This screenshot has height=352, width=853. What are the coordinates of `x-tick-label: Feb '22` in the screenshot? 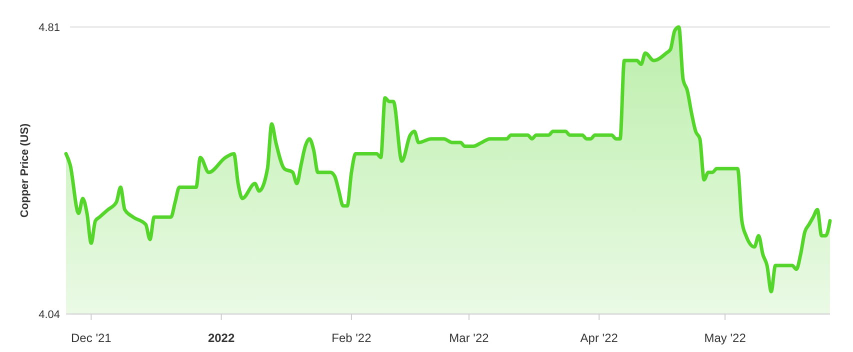 It's located at (352, 338).